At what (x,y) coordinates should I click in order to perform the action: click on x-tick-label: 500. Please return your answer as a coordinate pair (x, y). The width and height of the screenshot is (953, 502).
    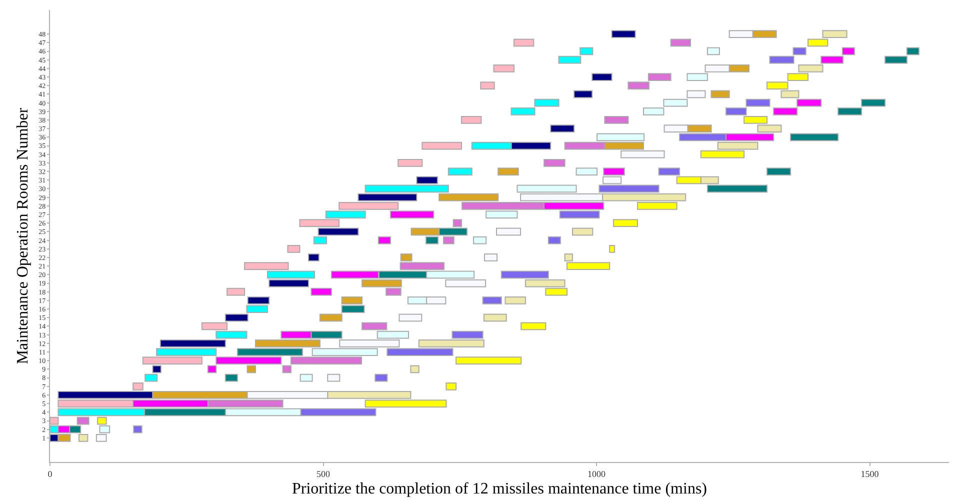
    Looking at the image, I should click on (323, 473).